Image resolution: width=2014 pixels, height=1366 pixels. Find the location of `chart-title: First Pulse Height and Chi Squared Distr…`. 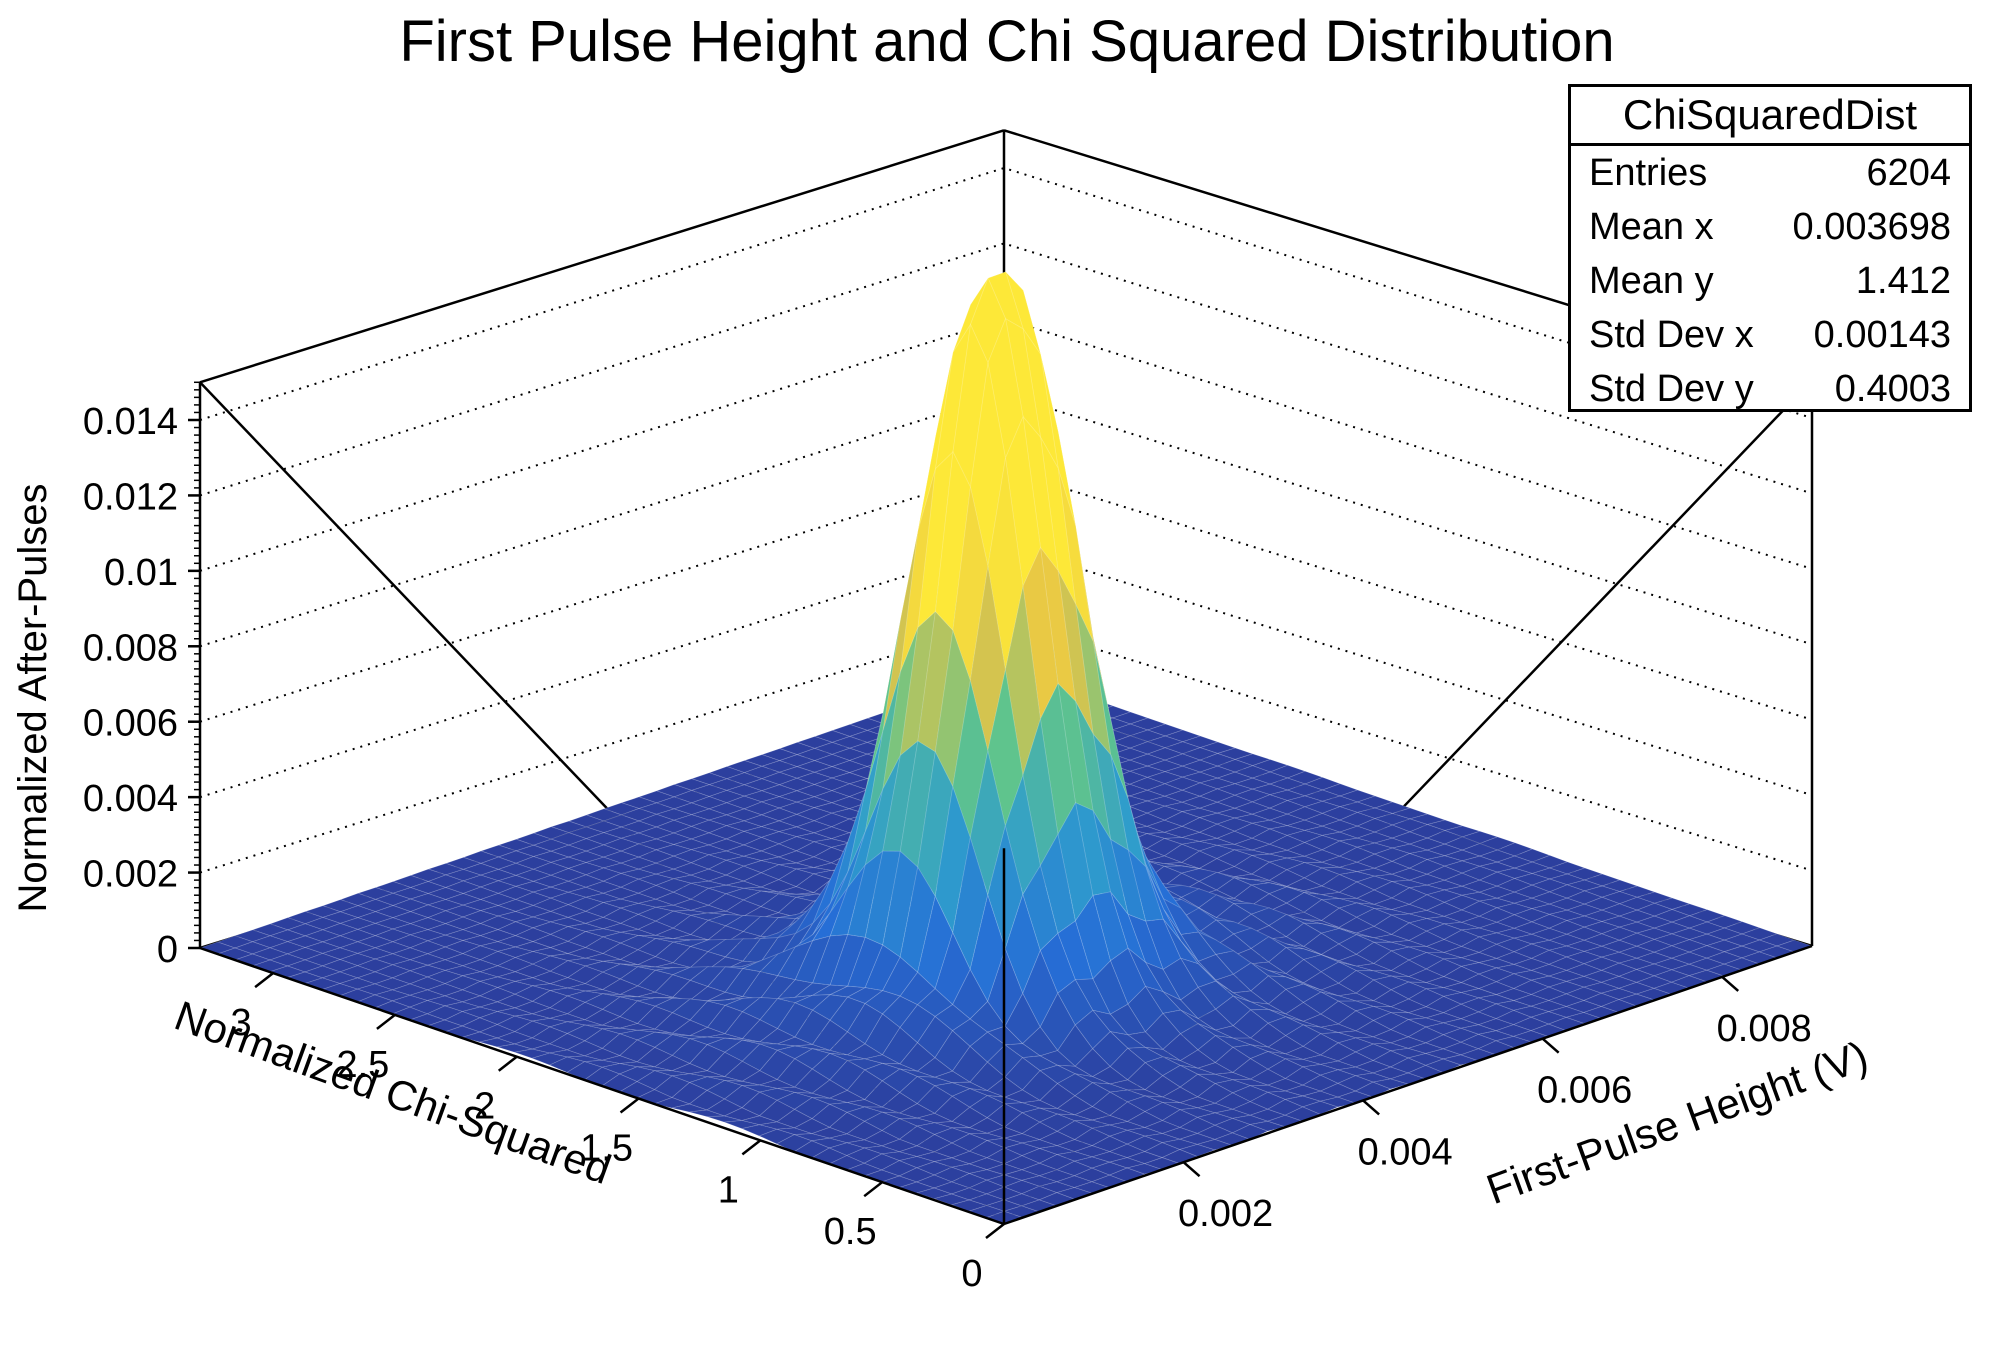

chart-title: First Pulse Height and Chi Squared Distr… is located at coordinates (1007, 41).